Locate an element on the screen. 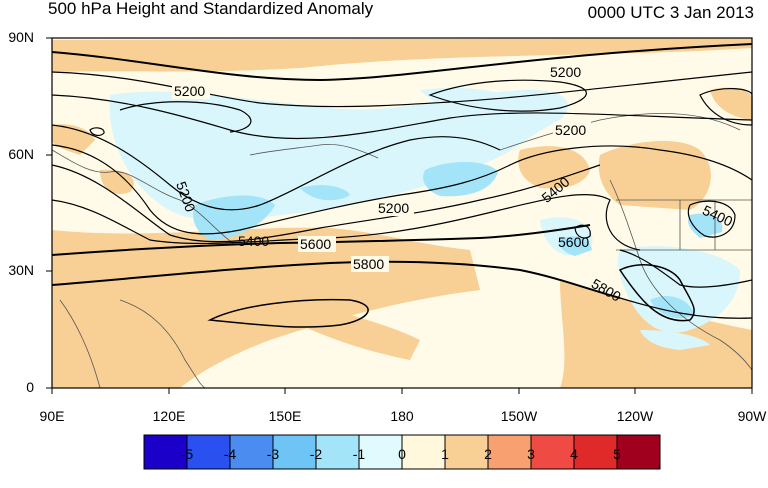 The image size is (768, 488). colorbar-tick-label: 5 is located at coordinates (617, 454).